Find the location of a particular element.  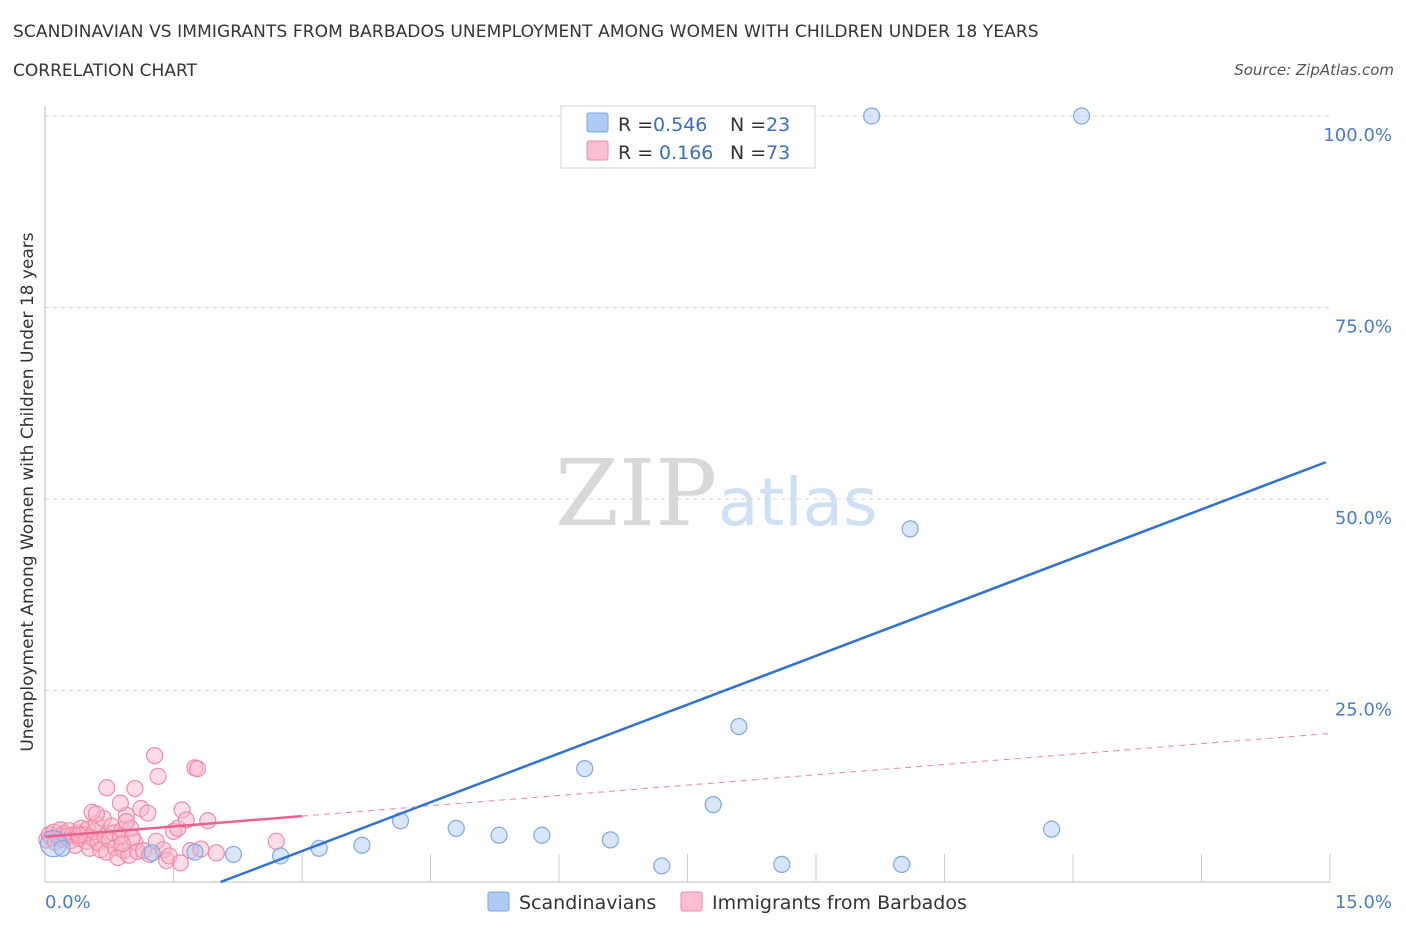

bottom-legend-scandinavians: Scandinavians is located at coordinates (587, 903).